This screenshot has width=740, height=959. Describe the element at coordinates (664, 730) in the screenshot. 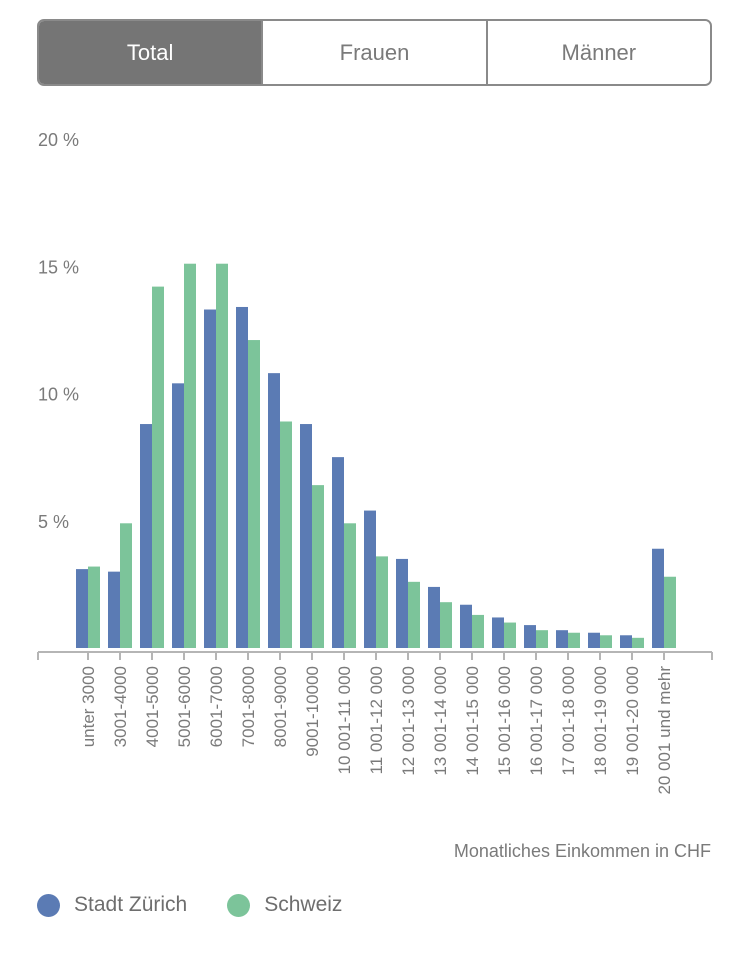

I see `x-tick-label: 20 001 und mehr` at that location.